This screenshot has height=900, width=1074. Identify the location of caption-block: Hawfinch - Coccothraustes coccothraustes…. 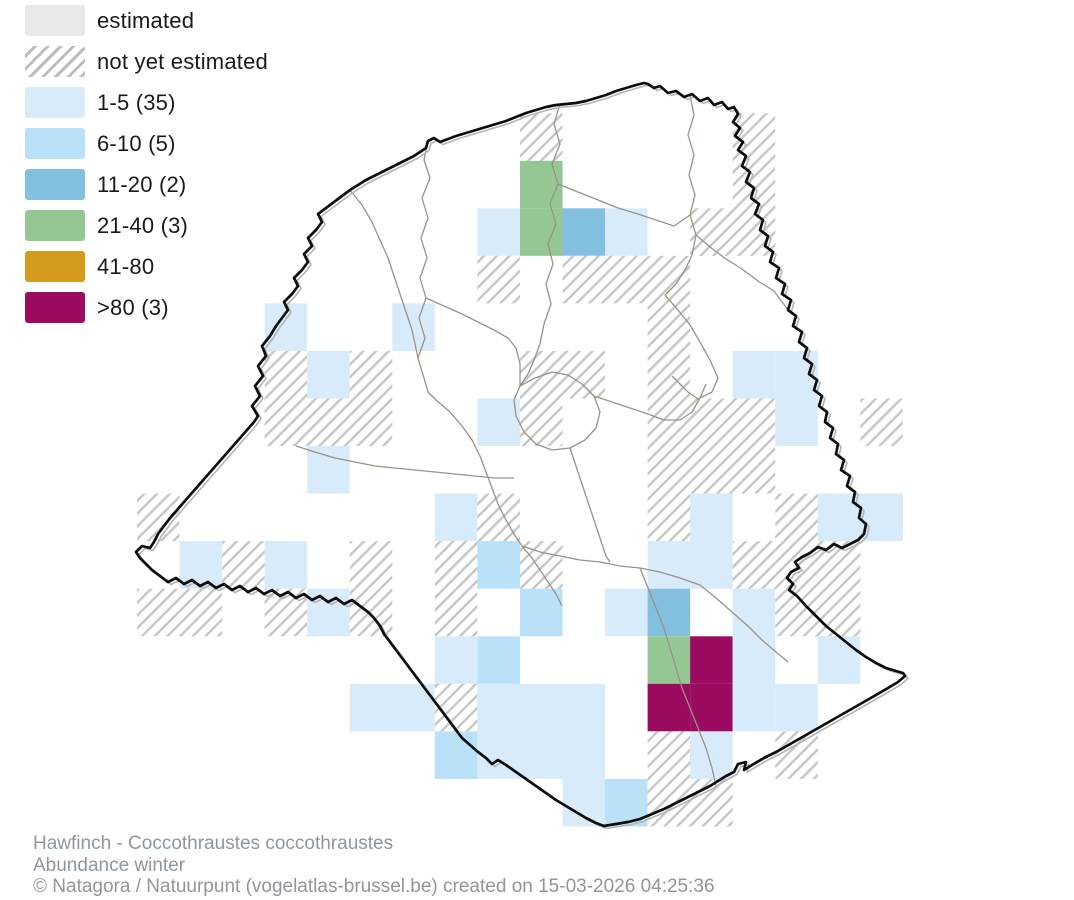
(374, 865).